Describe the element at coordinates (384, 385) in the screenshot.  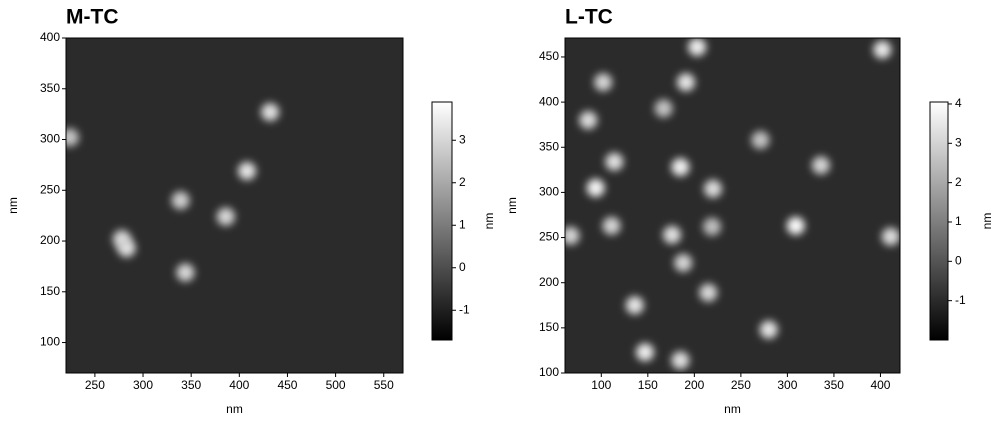
I see `x-tick-label: 550` at that location.